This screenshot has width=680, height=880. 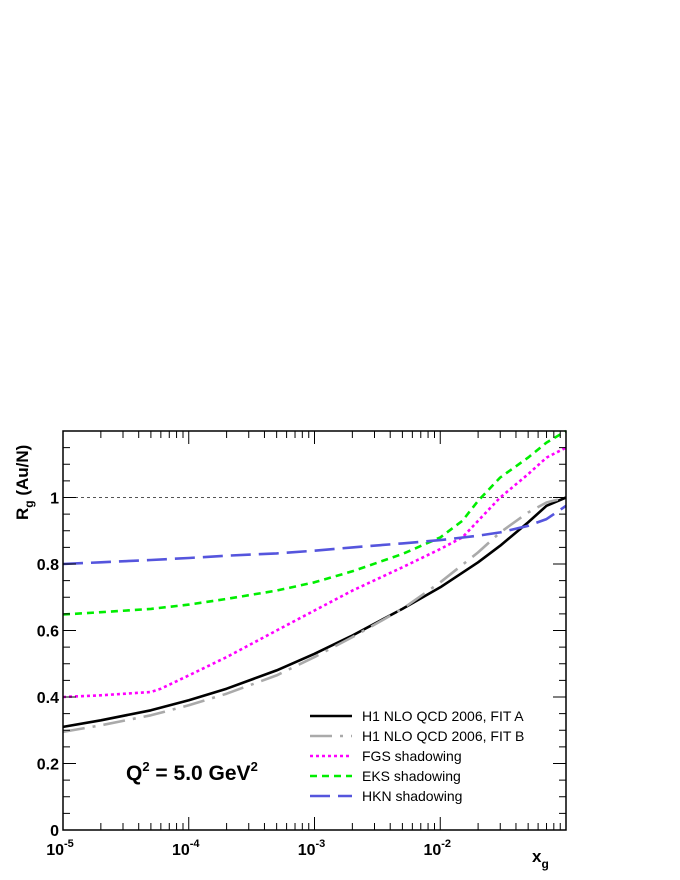 What do you see at coordinates (54, 831) in the screenshot?
I see `y-tick-label-0: 0` at bounding box center [54, 831].